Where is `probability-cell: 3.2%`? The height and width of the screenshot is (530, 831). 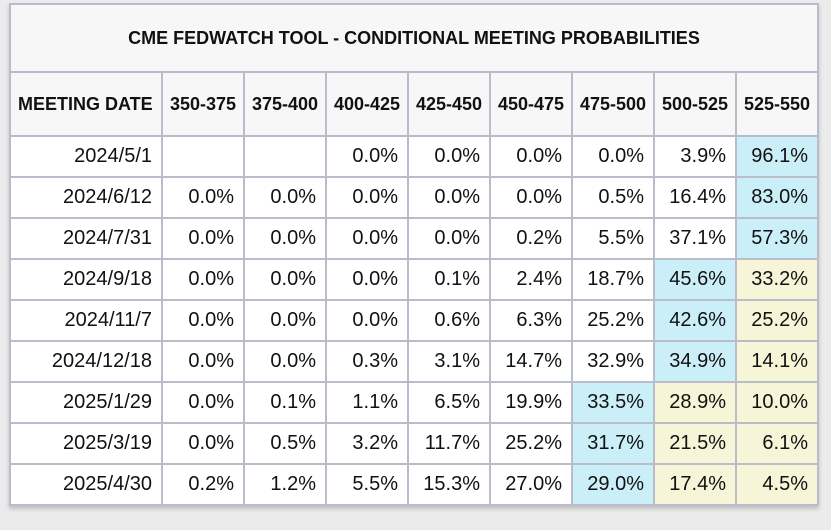 probability-cell: 3.2% is located at coordinates (367, 443).